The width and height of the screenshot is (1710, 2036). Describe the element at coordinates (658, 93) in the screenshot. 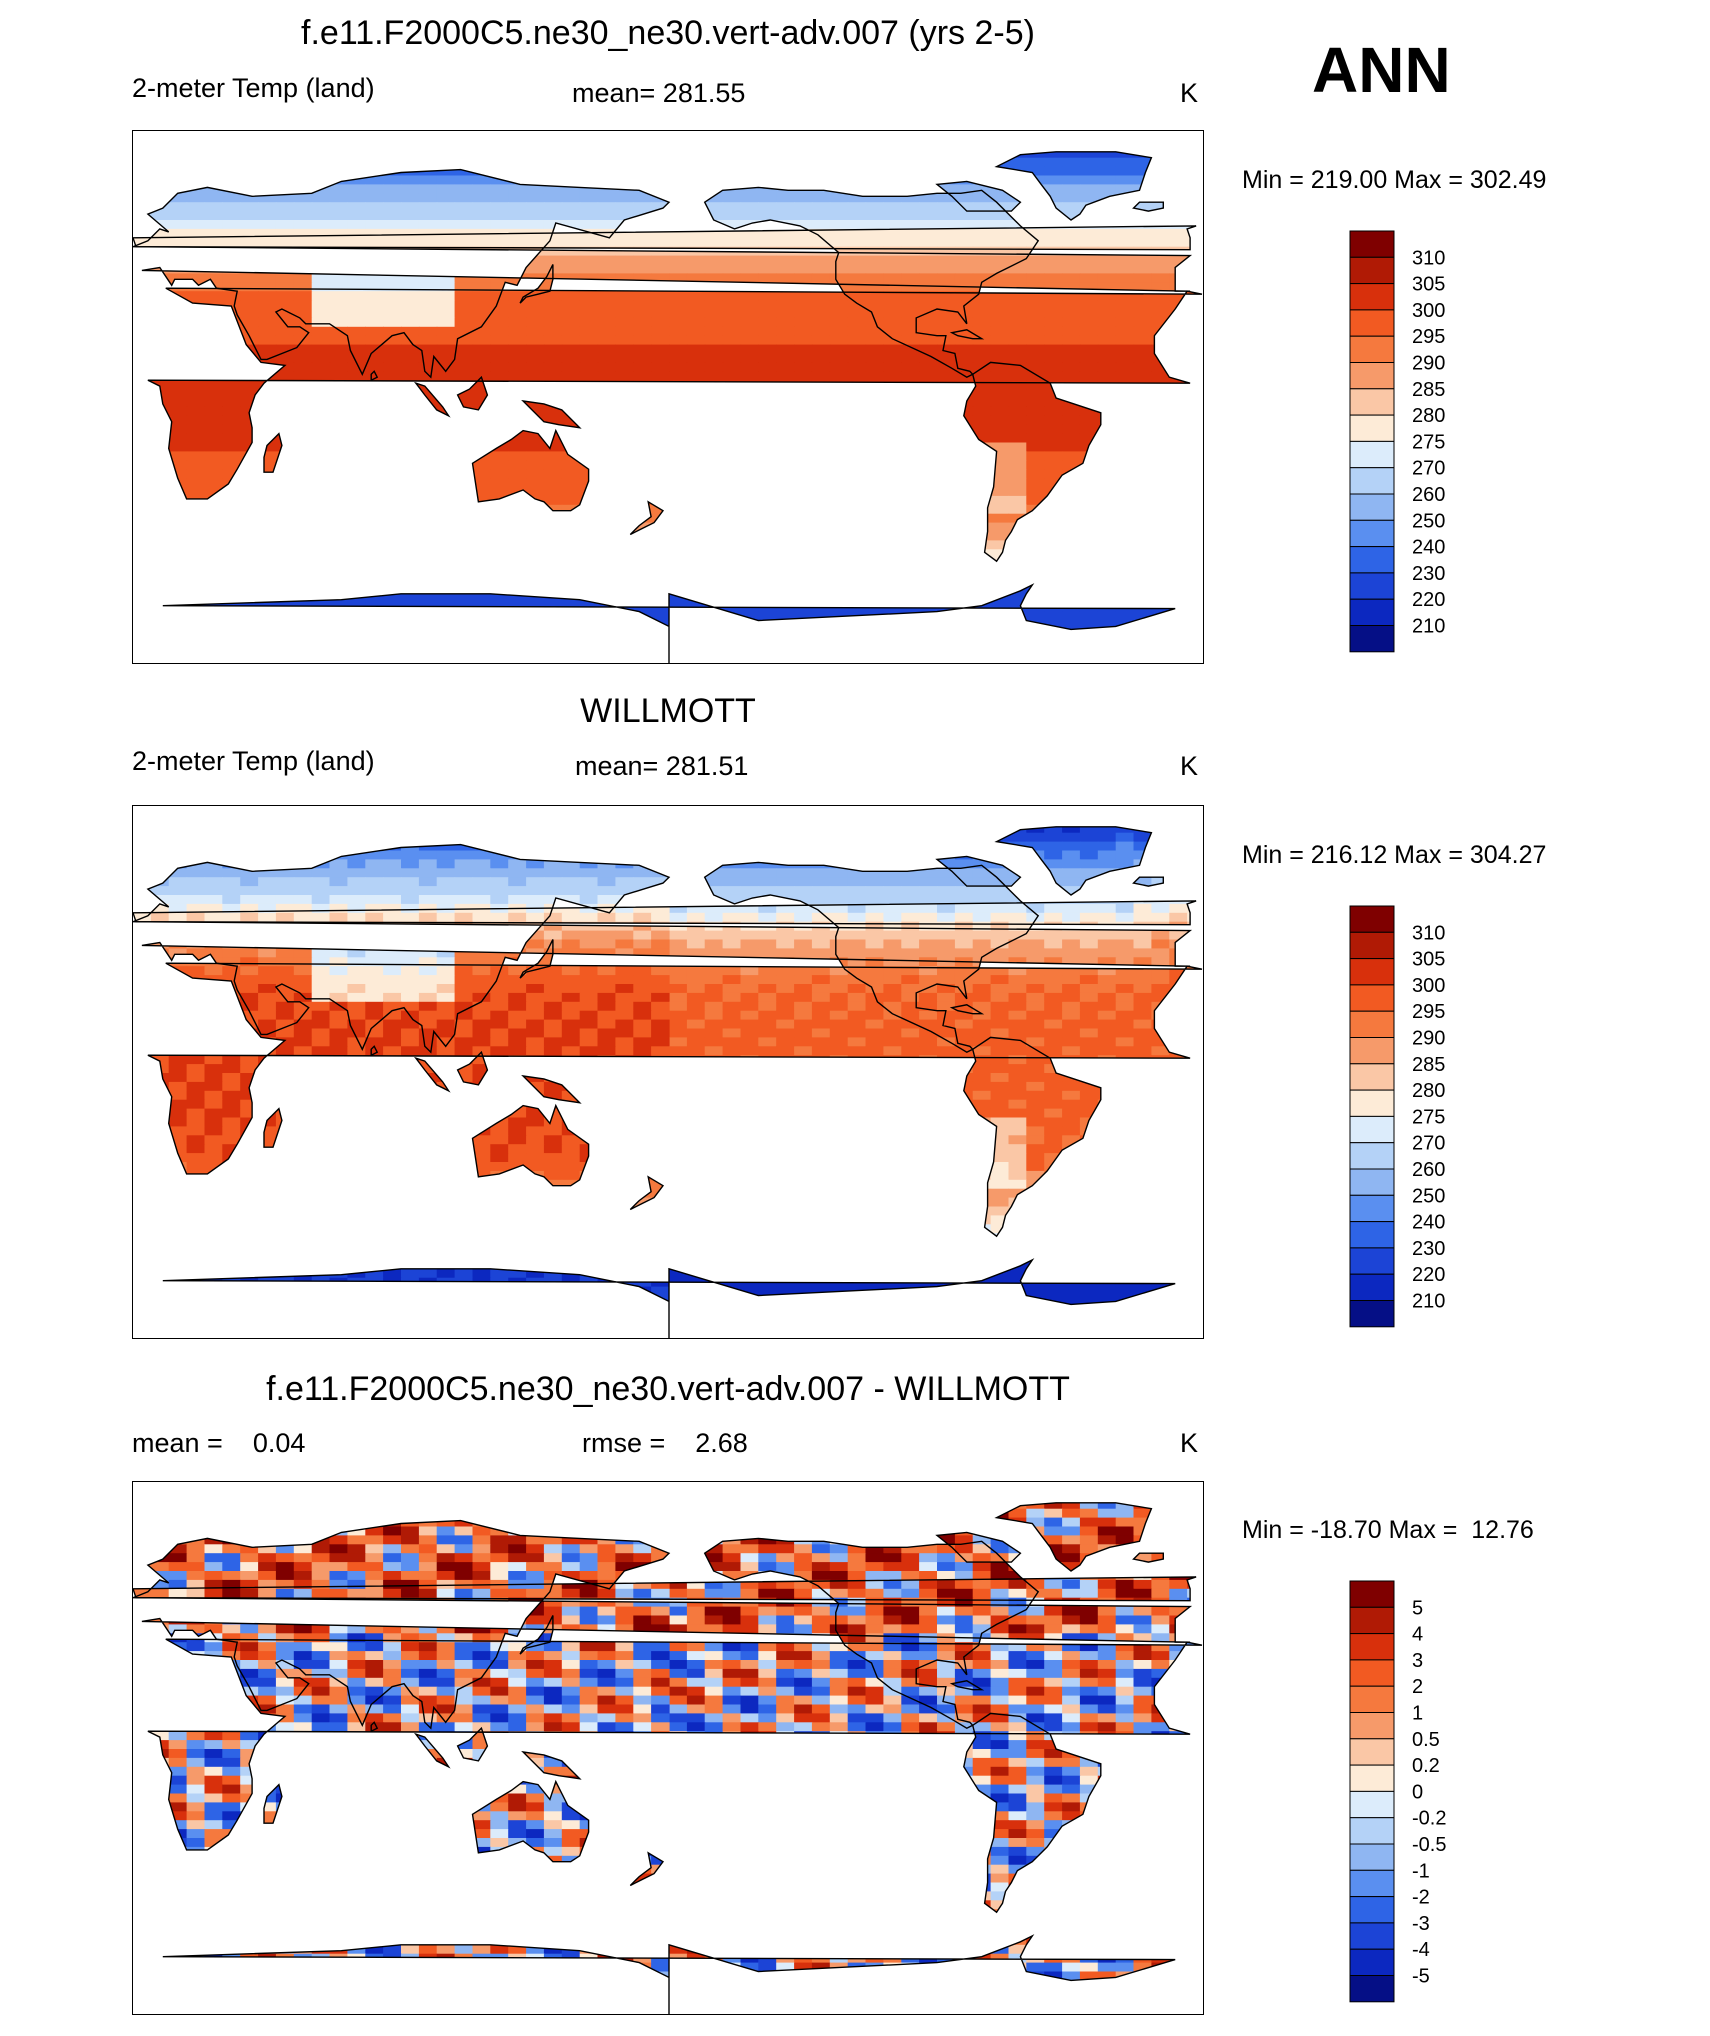

I see `panel-1-mean: mean= 281.55` at that location.